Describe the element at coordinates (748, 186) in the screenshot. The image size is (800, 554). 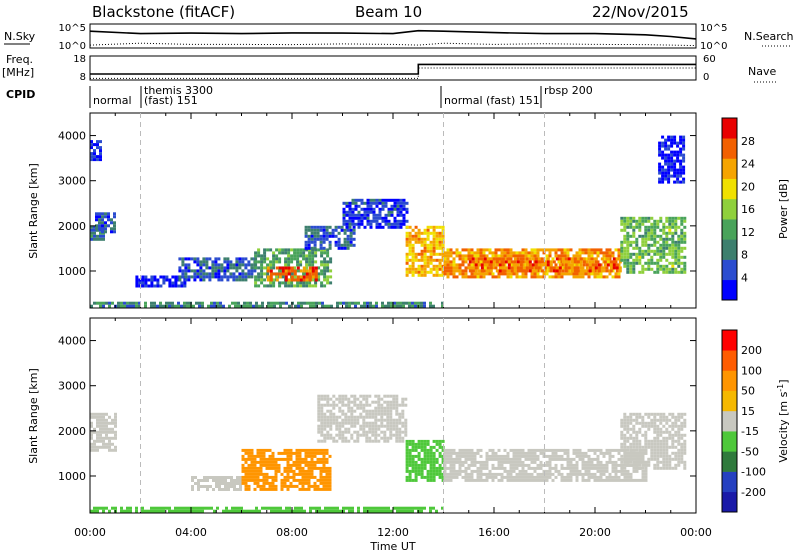
I see `power-colorbar-tick: 20` at that location.